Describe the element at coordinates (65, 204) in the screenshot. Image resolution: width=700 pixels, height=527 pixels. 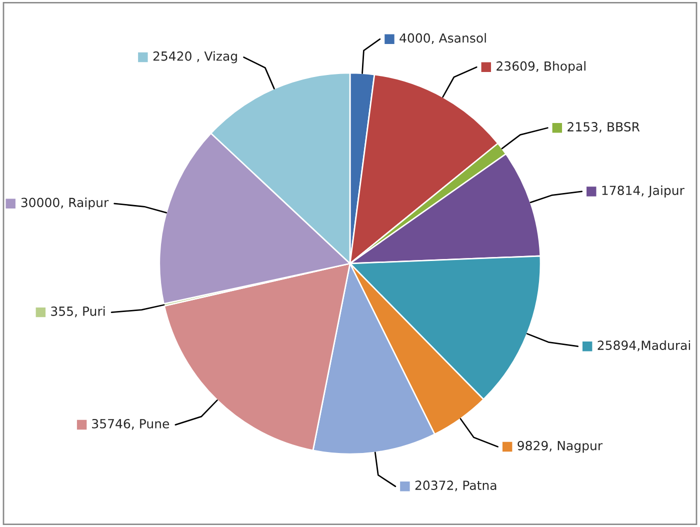
I see `legend-label: 30000, Raipur` at that location.